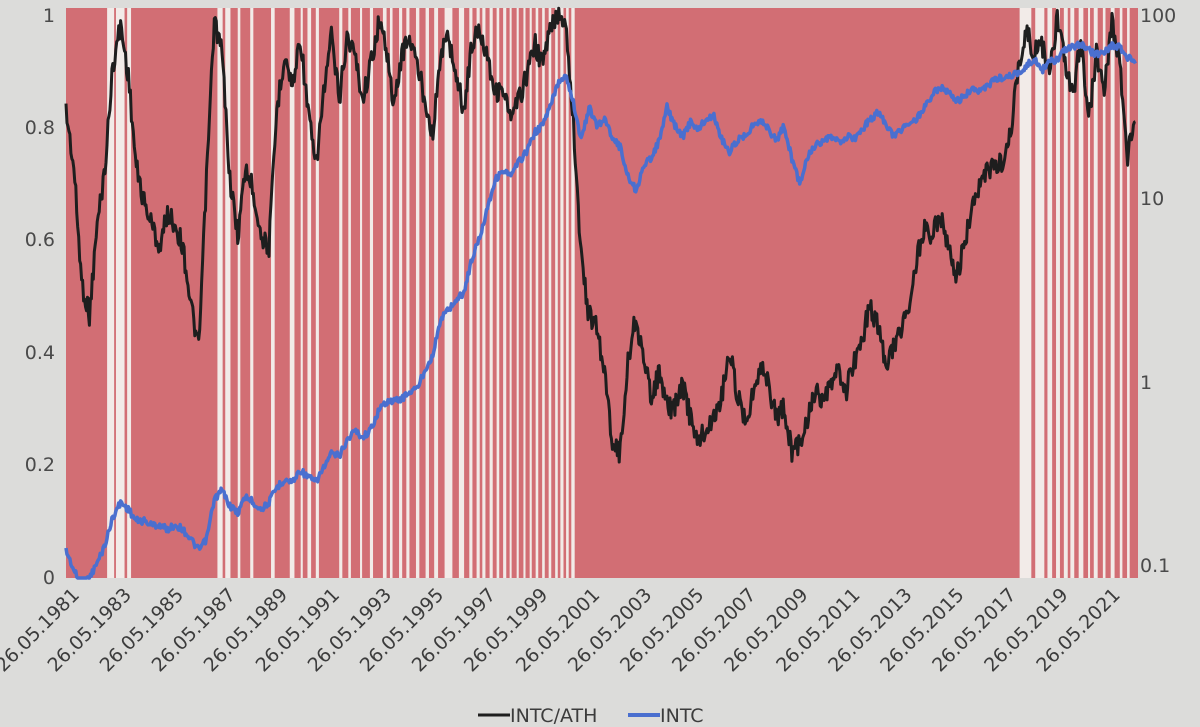  What do you see at coordinates (1155, 566) in the screenshot?
I see `right-tick-0: 0.1` at bounding box center [1155, 566].